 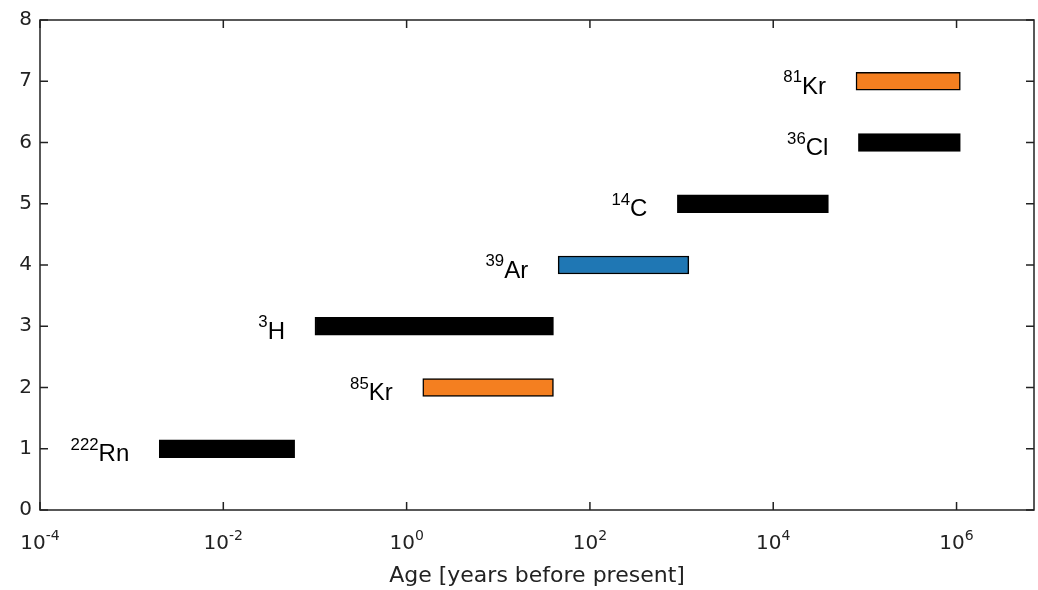 I want to click on x-axis-title: Age [years before present], so click(x=537, y=574).